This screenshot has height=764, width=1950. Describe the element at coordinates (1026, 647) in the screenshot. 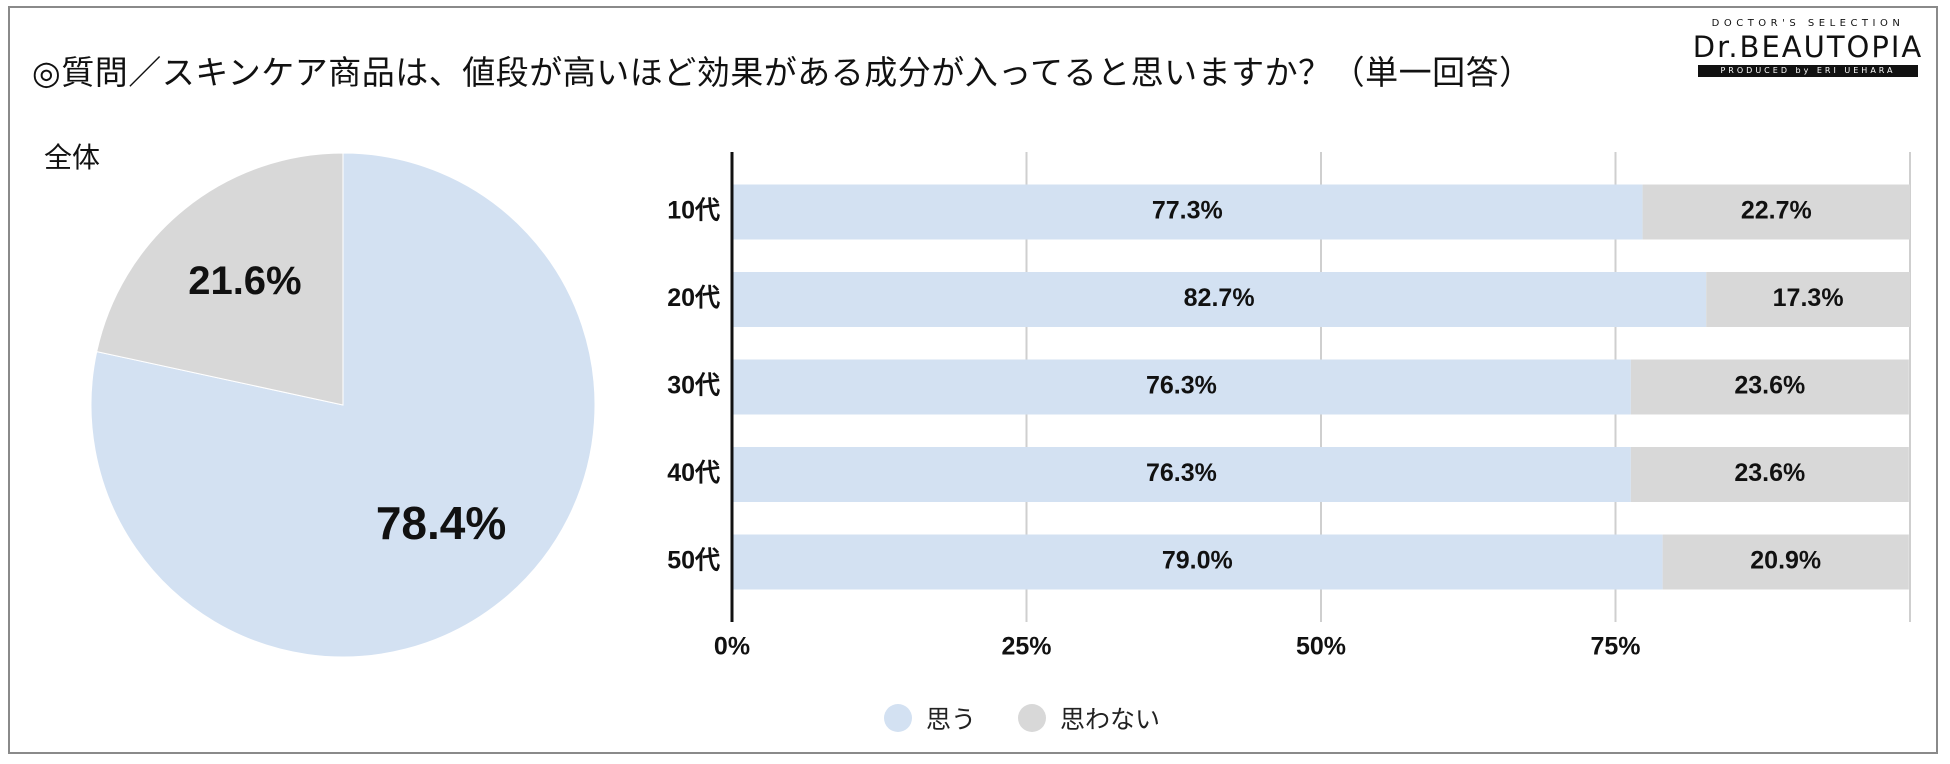

I see `x-tick-label: 25%` at that location.